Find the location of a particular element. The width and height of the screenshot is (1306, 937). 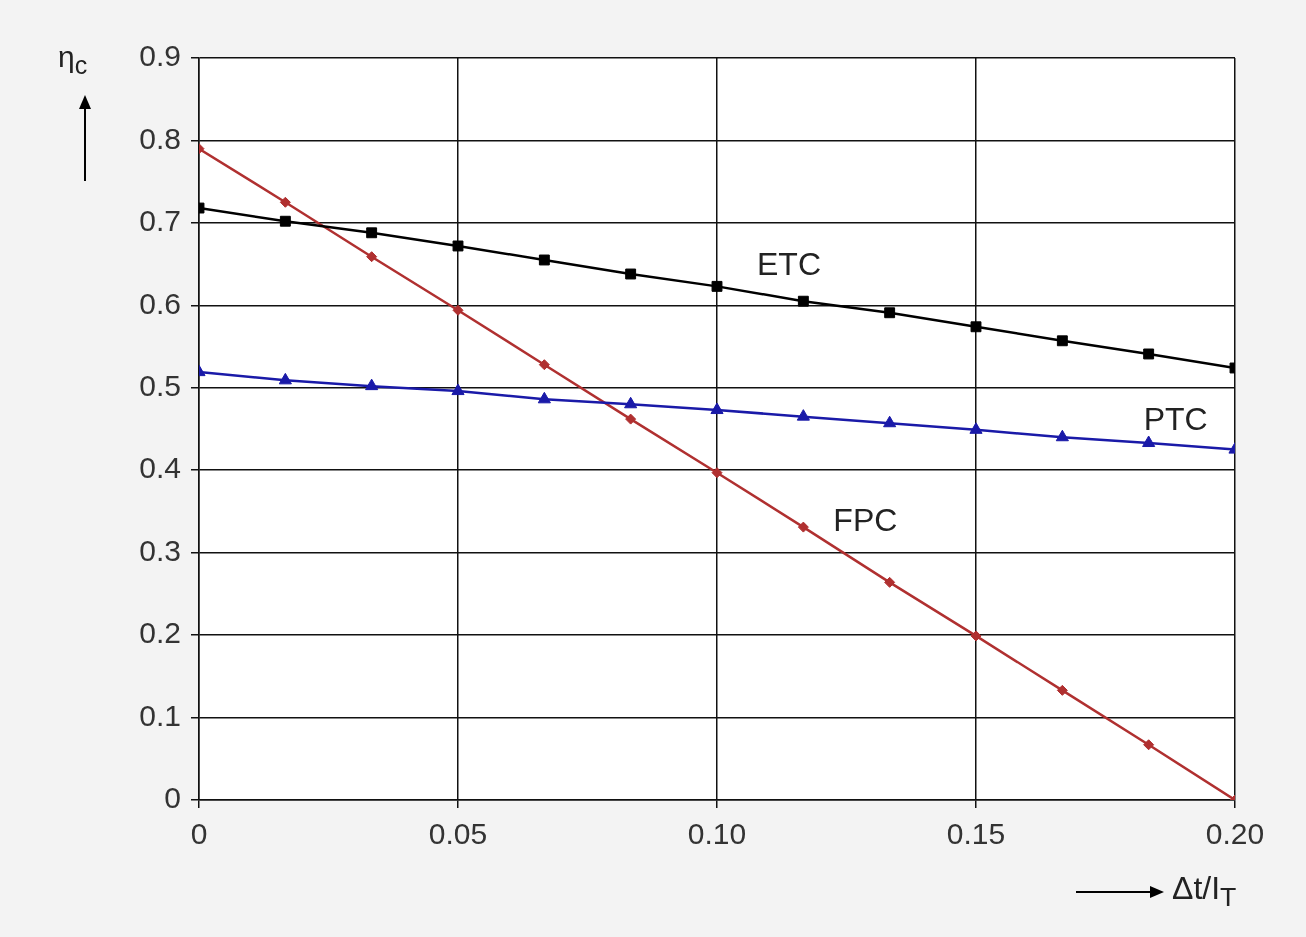

y-tick-label: 0.3 is located at coordinates (160, 550).